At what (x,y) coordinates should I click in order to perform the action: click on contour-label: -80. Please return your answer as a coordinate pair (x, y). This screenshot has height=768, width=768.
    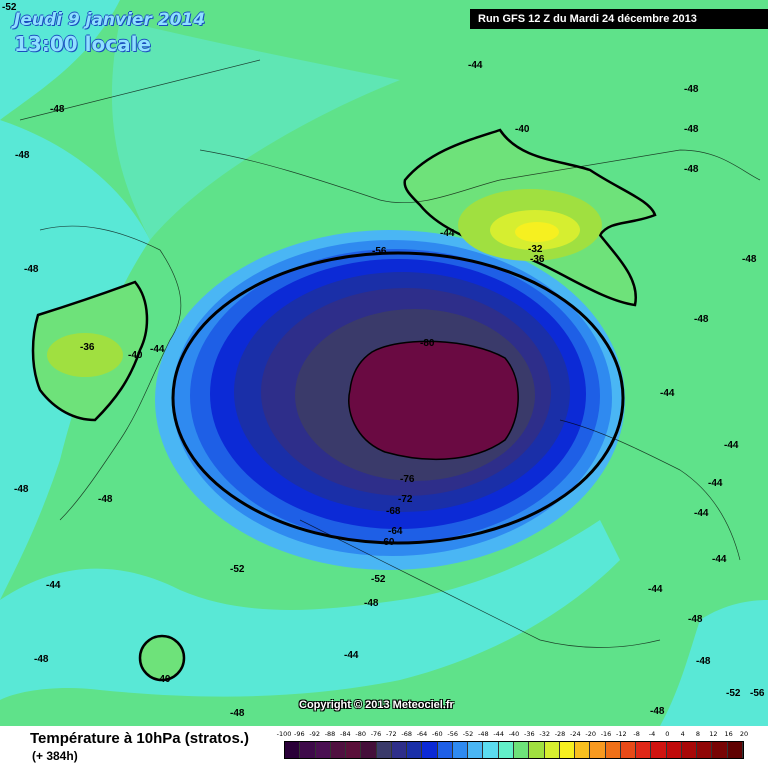
    Looking at the image, I should click on (427, 343).